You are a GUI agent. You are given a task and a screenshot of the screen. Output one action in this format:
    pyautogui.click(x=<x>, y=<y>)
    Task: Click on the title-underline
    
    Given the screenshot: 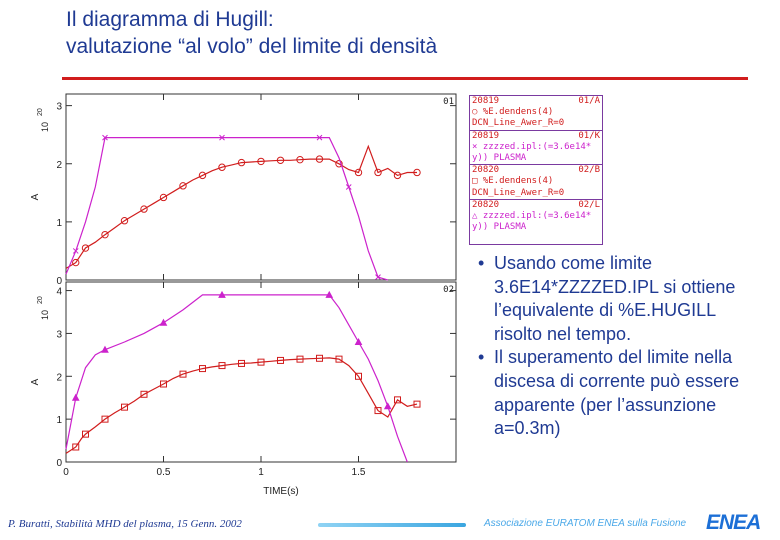 What is the action you would take?
    pyautogui.click(x=405, y=78)
    